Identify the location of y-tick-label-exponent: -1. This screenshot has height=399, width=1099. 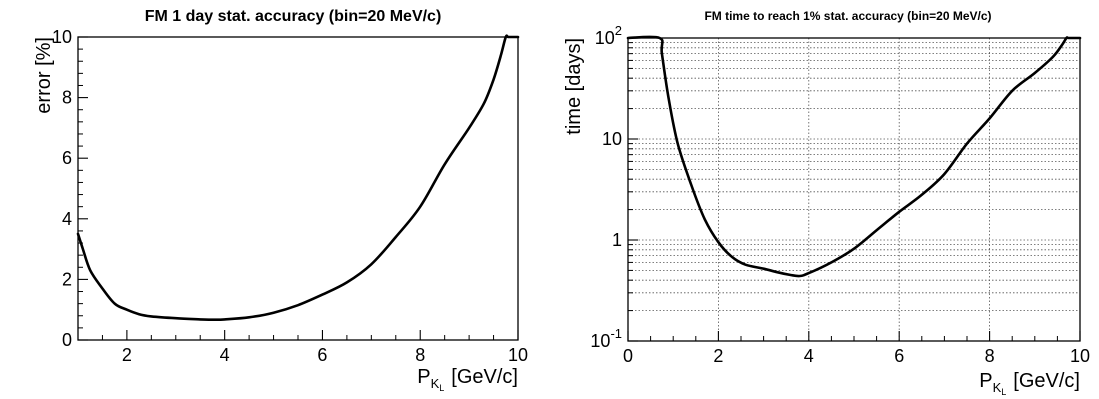
(616, 333).